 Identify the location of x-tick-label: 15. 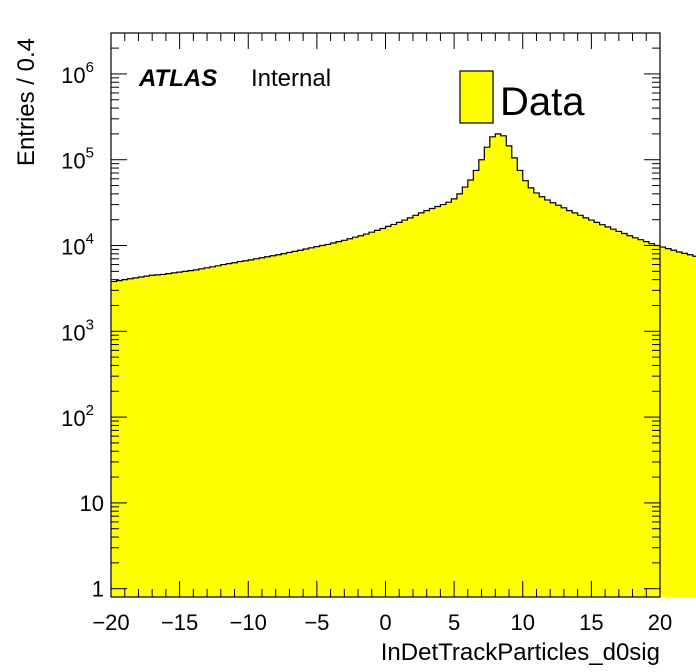
(591, 622).